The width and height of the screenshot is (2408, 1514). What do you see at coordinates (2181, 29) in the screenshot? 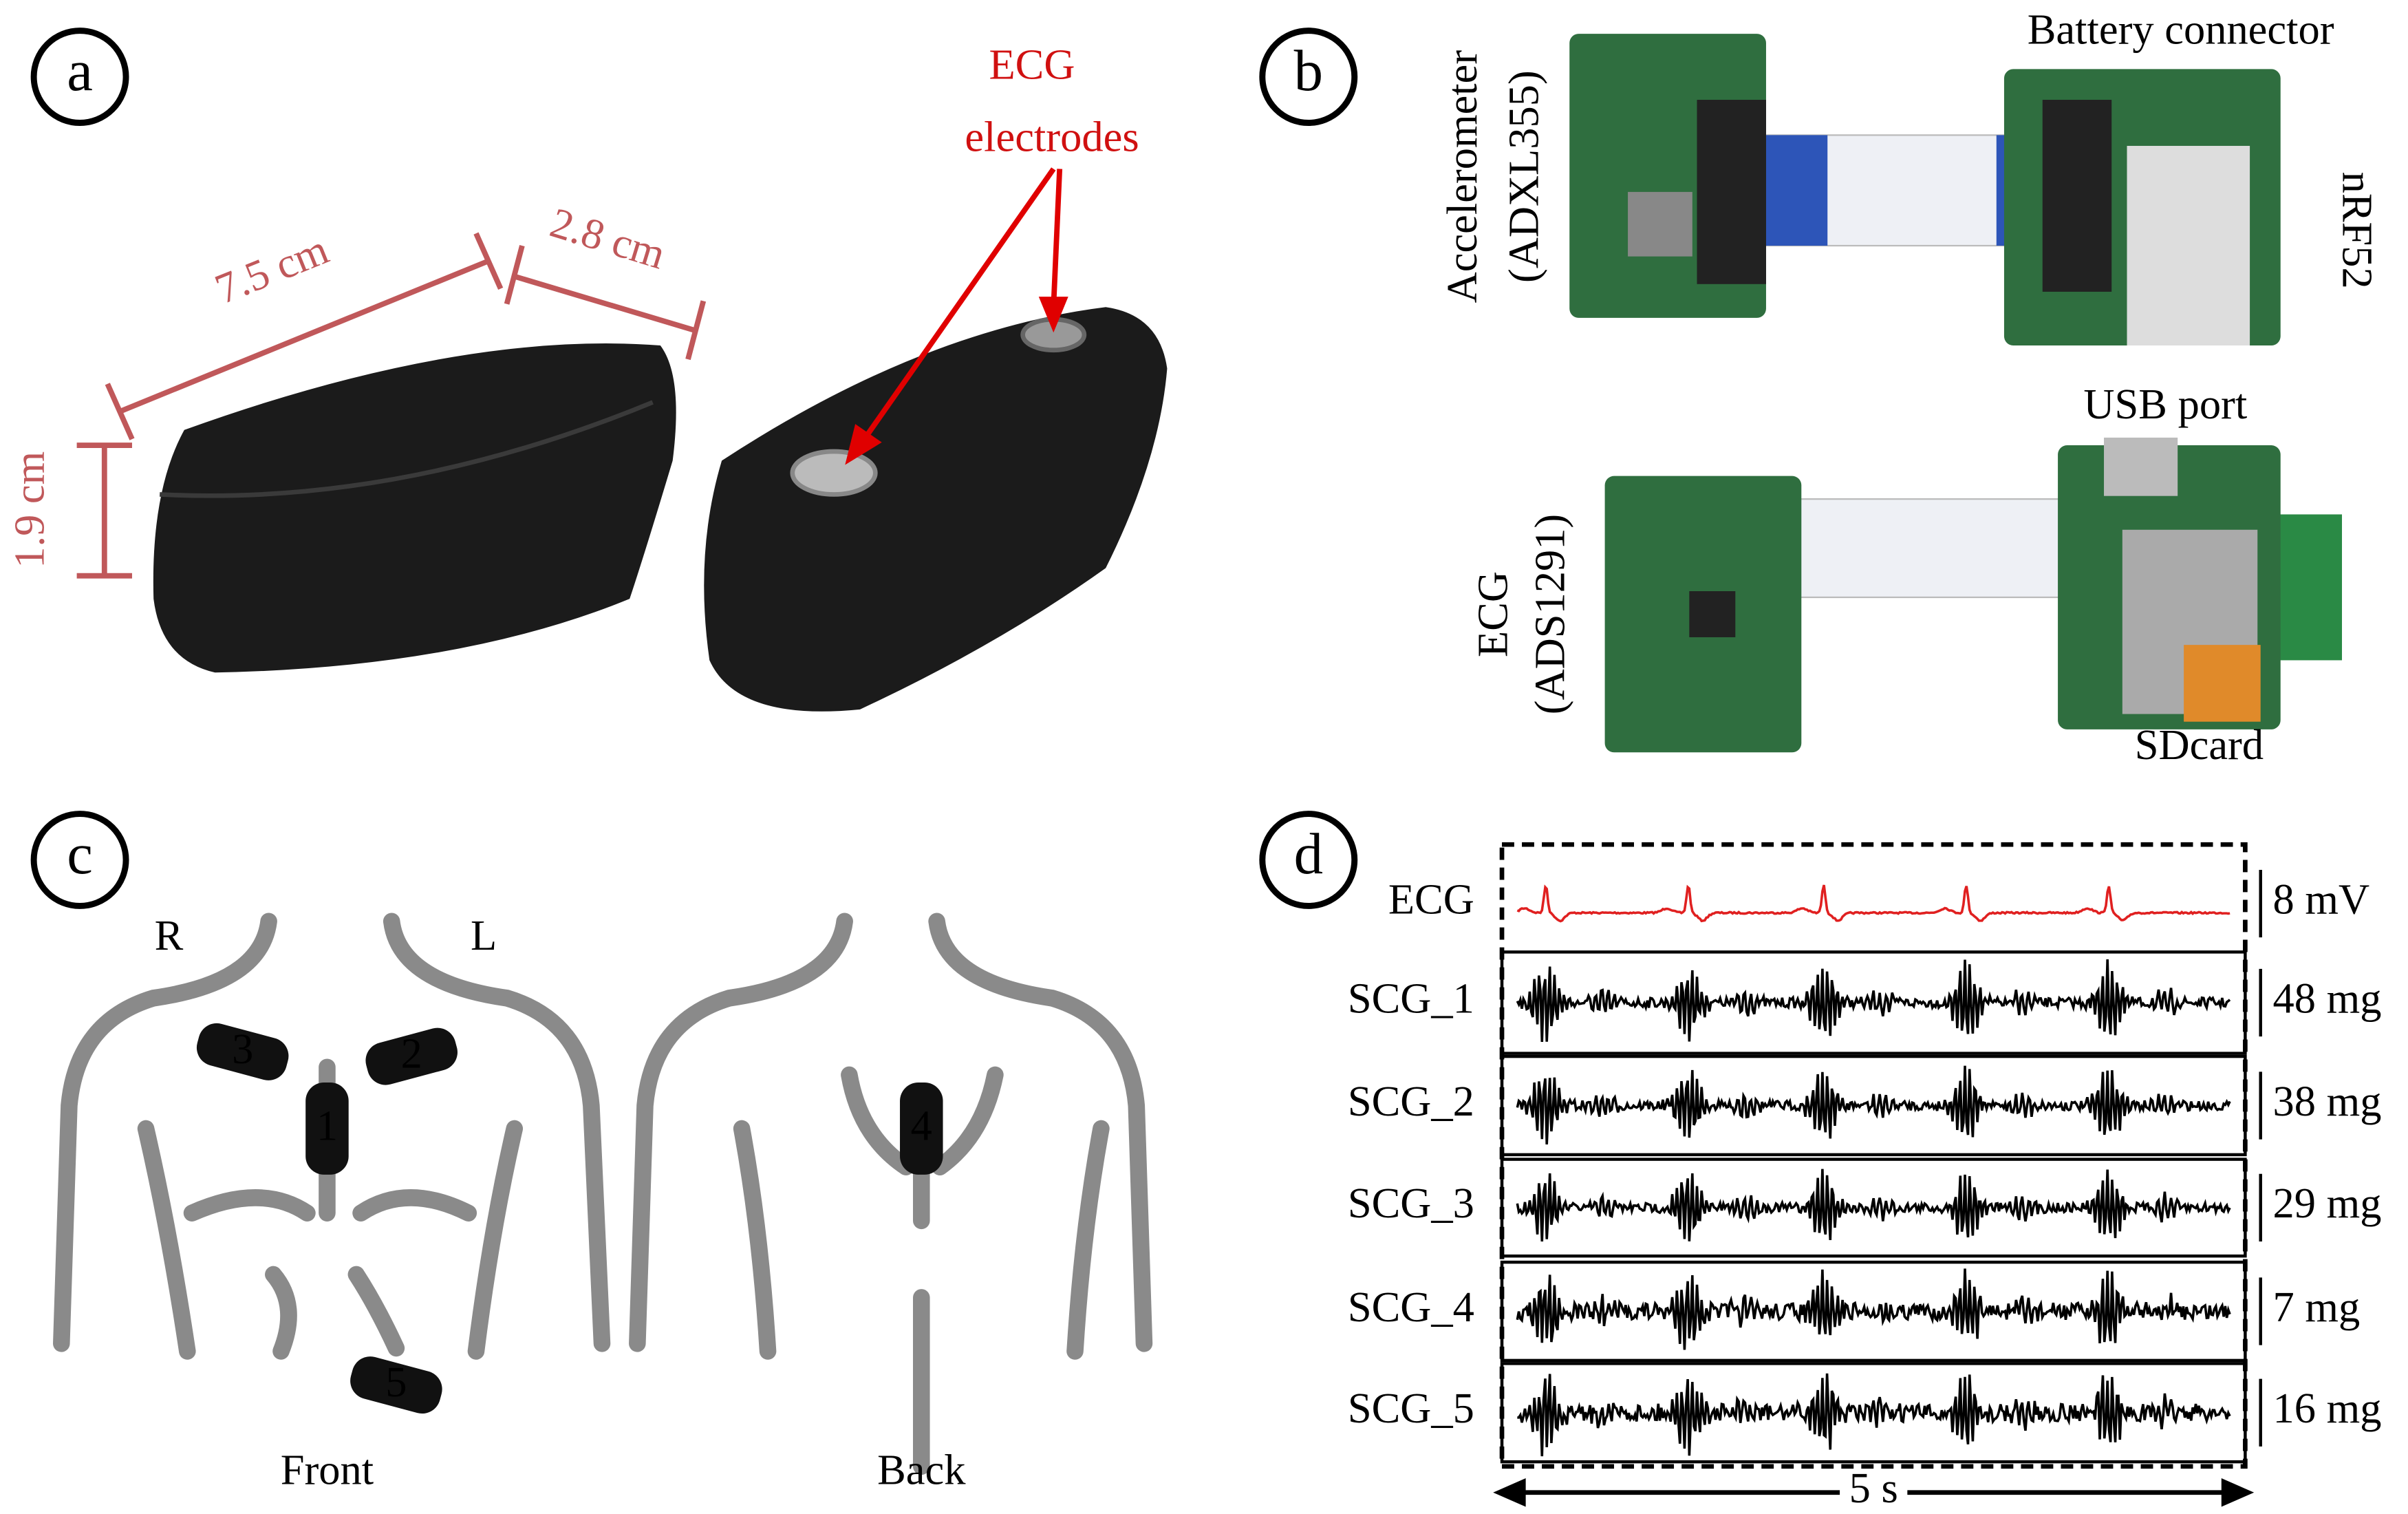
I see `label: Battery connector` at bounding box center [2181, 29].